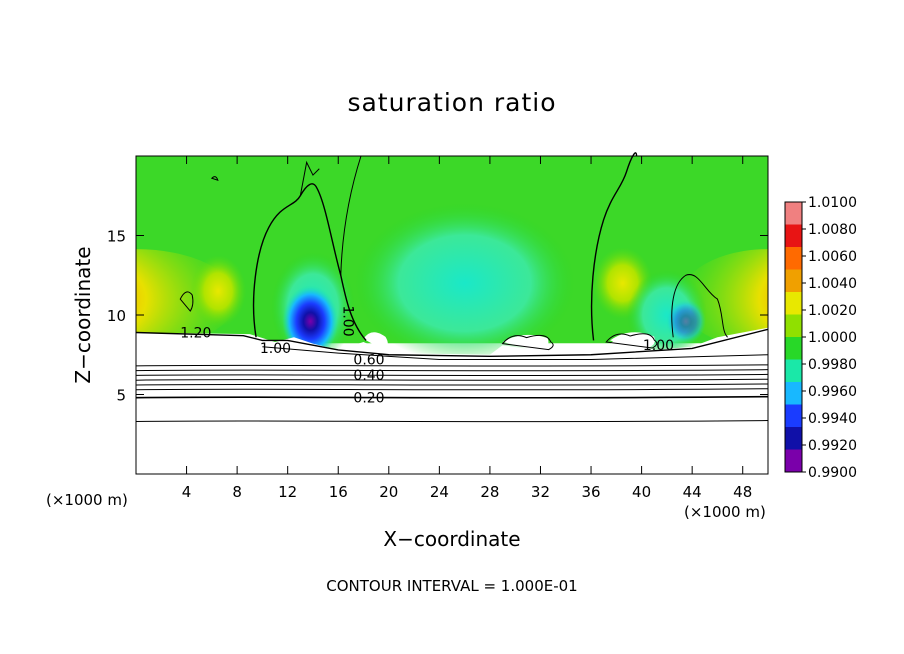 This screenshot has height=654, width=904. What do you see at coordinates (832, 230) in the screenshot?
I see `colorbar-label: 1.0080` at bounding box center [832, 230].